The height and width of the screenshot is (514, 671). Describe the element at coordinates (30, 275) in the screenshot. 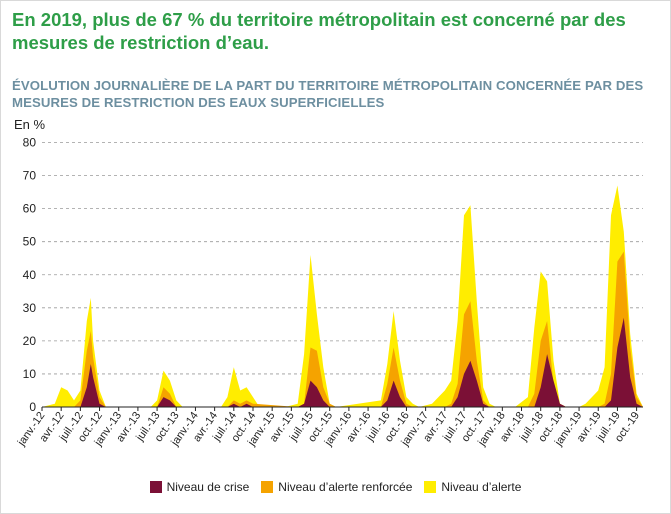

I see `y-tick-label: 40` at that location.